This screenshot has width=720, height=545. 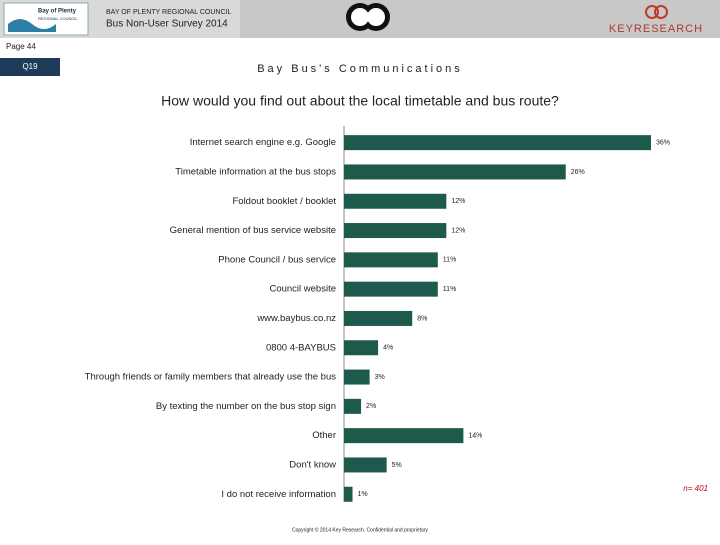 I want to click on category-label: Internet search engine e.g. Google, so click(x=263, y=142).